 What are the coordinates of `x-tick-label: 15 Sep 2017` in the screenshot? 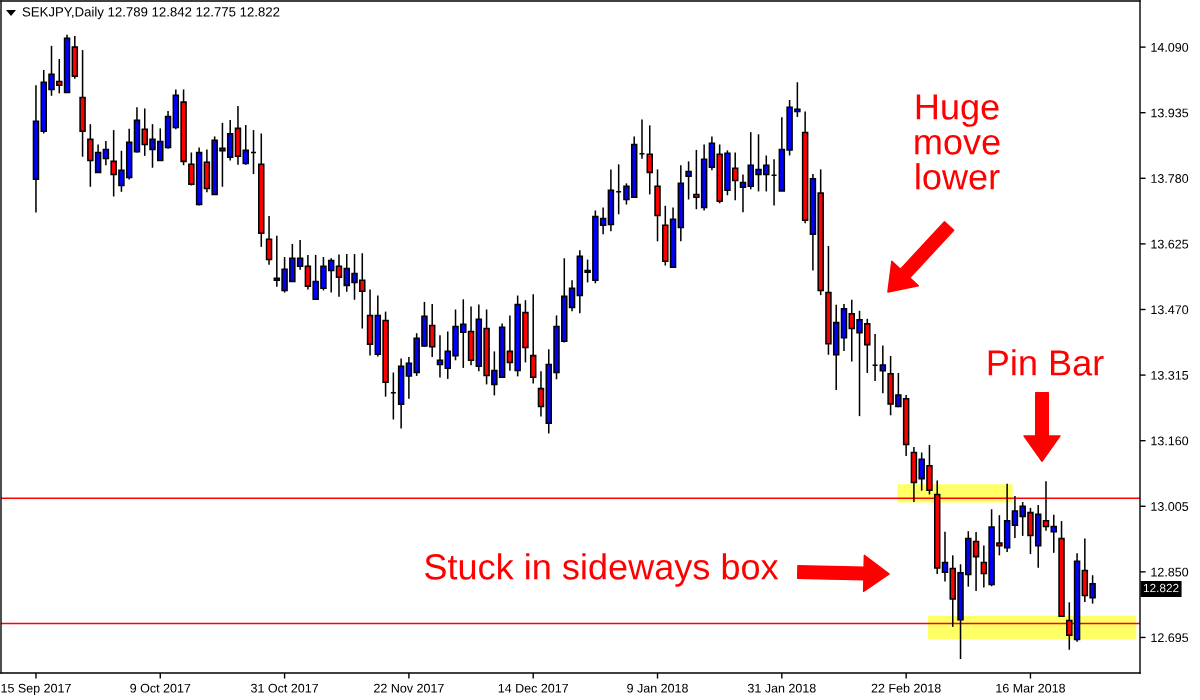 It's located at (36, 689).